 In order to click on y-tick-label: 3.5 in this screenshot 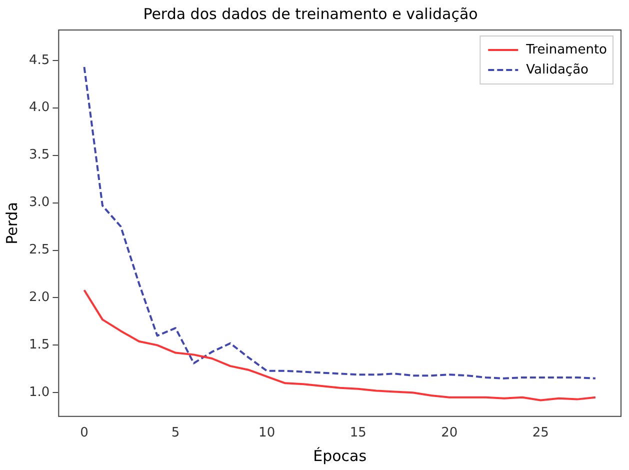, I will do `click(39, 155)`.